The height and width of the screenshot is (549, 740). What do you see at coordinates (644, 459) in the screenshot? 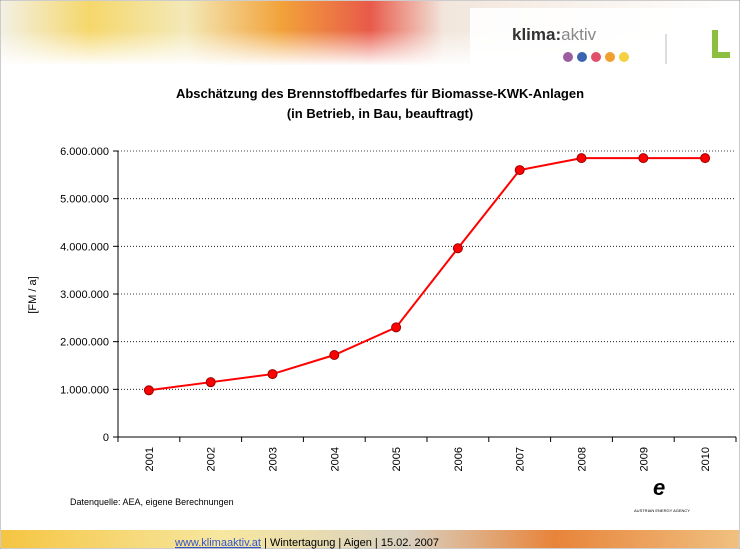
I see `x-tick-label: 2009` at bounding box center [644, 459].